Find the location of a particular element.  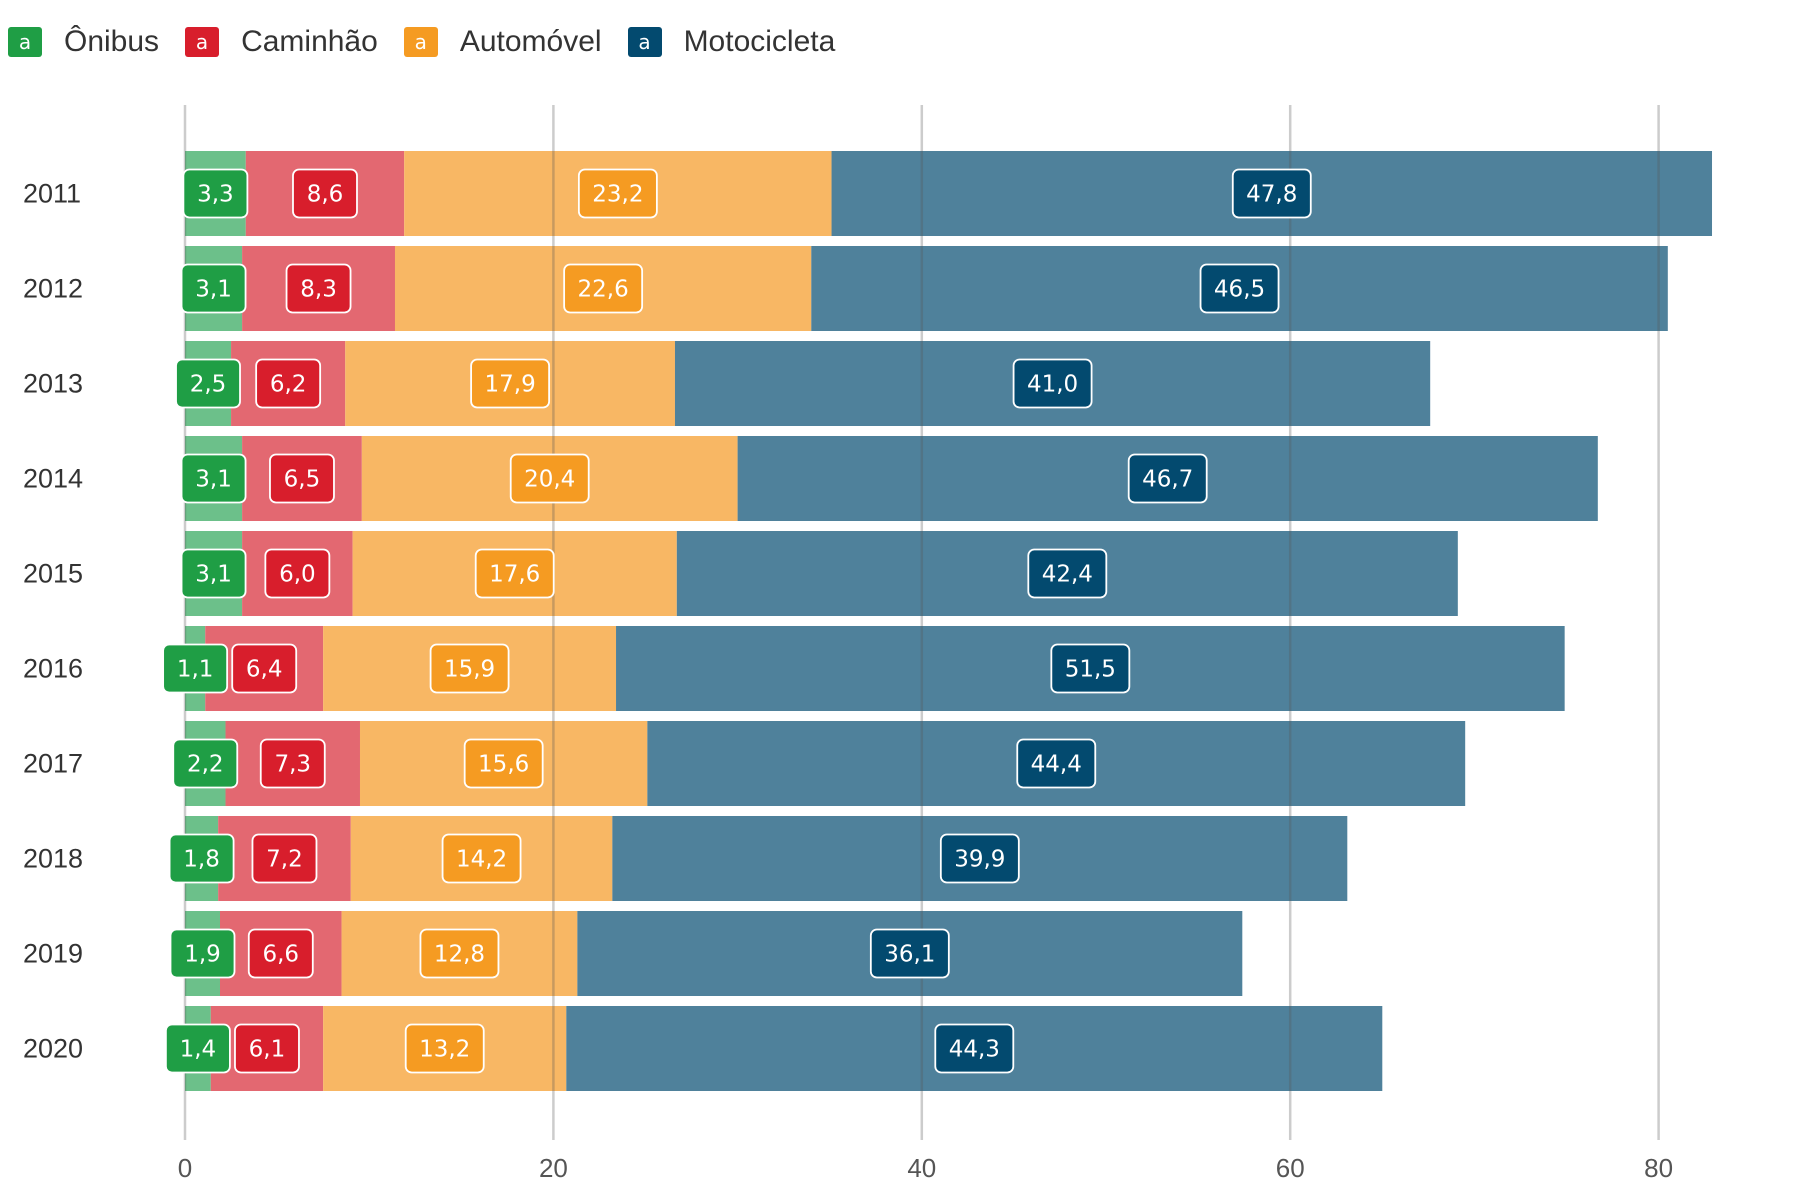

data-label: 41,0 is located at coordinates (1052, 383).